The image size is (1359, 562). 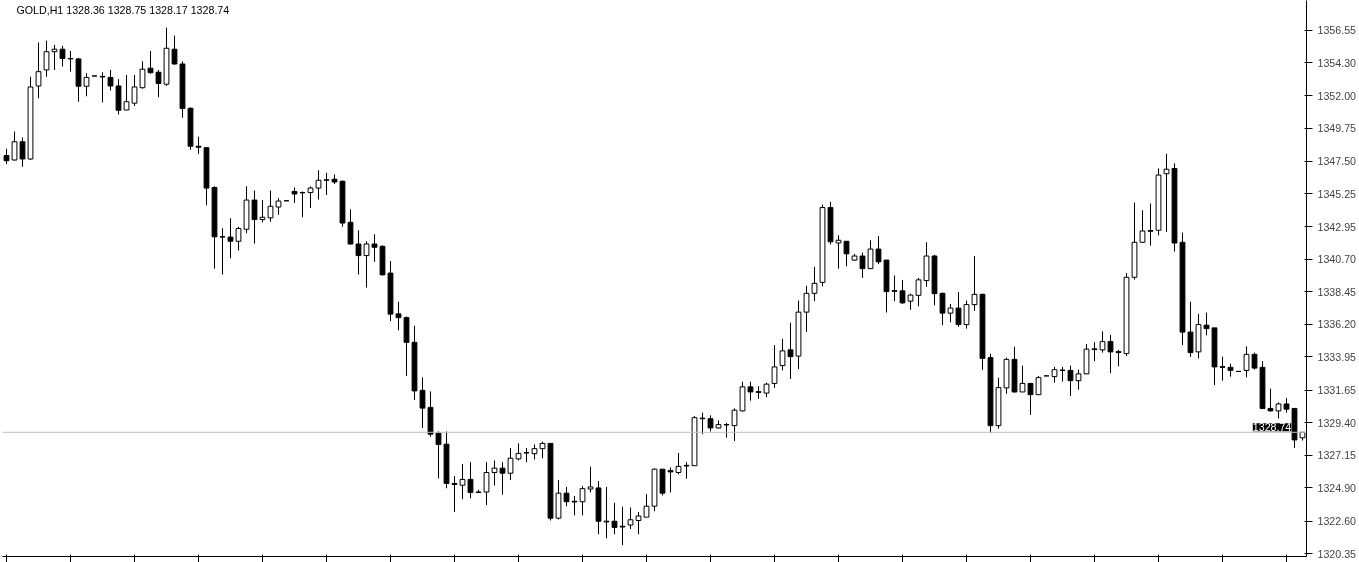 I want to click on y-tick-label: 1338.45, so click(x=1337, y=291).